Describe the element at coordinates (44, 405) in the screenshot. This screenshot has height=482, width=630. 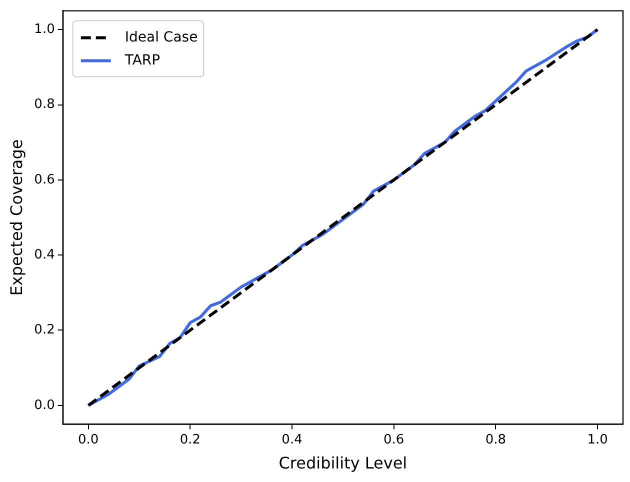
I see `y-tick-label: 0.0` at that location.